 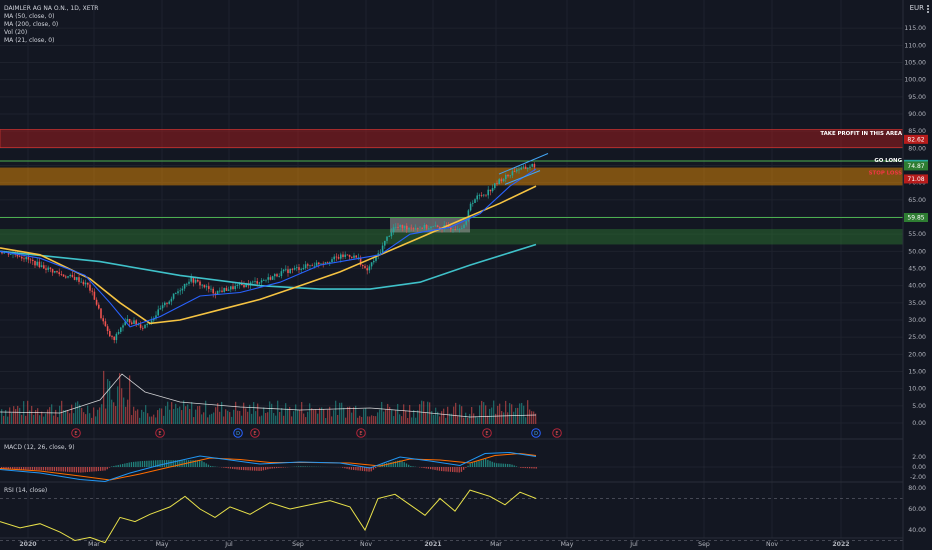 What do you see at coordinates (918, 477) in the screenshot?
I see `macd-tick-label: -2.00` at bounding box center [918, 477].